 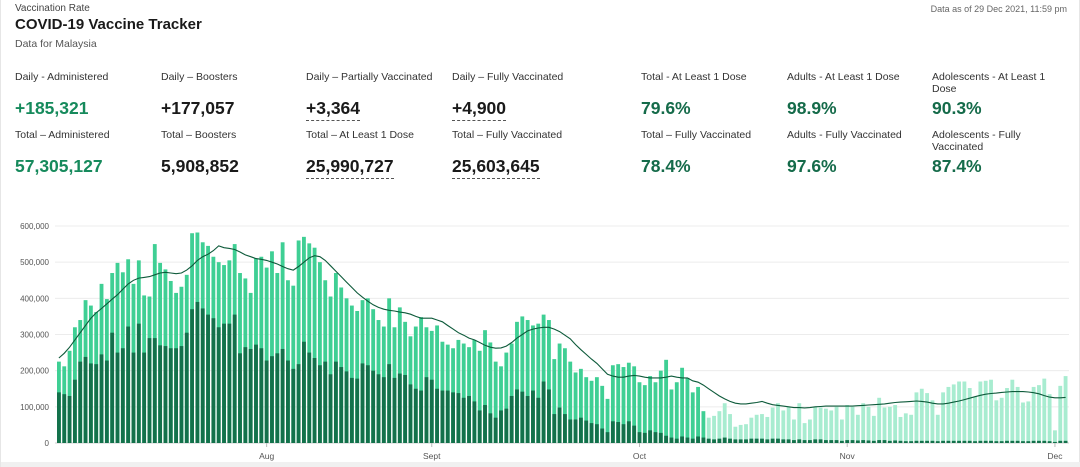 I want to click on stat-total-boosters: Total – Boosters 5,908,852, so click(x=236, y=152).